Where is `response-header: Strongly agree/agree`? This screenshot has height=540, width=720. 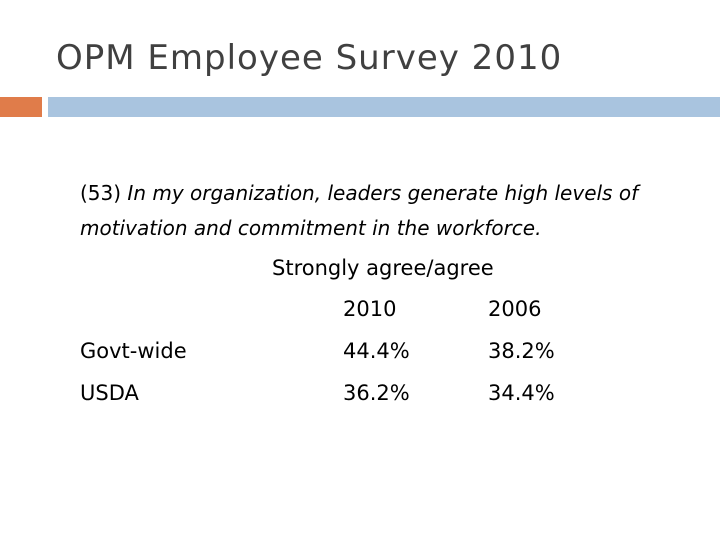
response-header: Strongly agree/agree is located at coordinates (383, 268).